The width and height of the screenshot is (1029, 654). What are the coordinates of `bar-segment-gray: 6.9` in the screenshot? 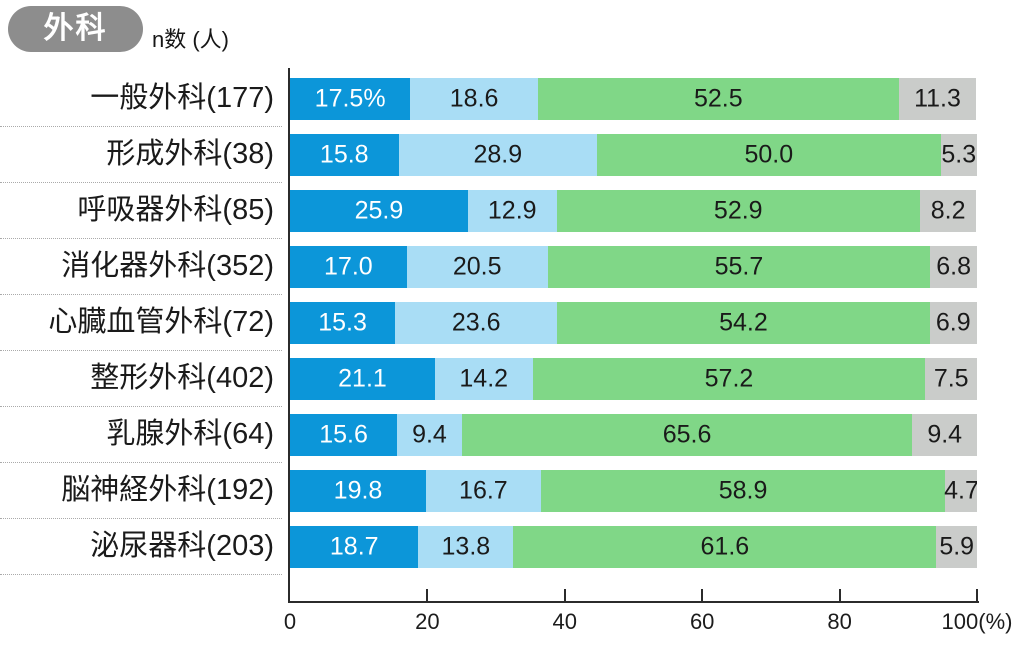 It's located at (953, 323).